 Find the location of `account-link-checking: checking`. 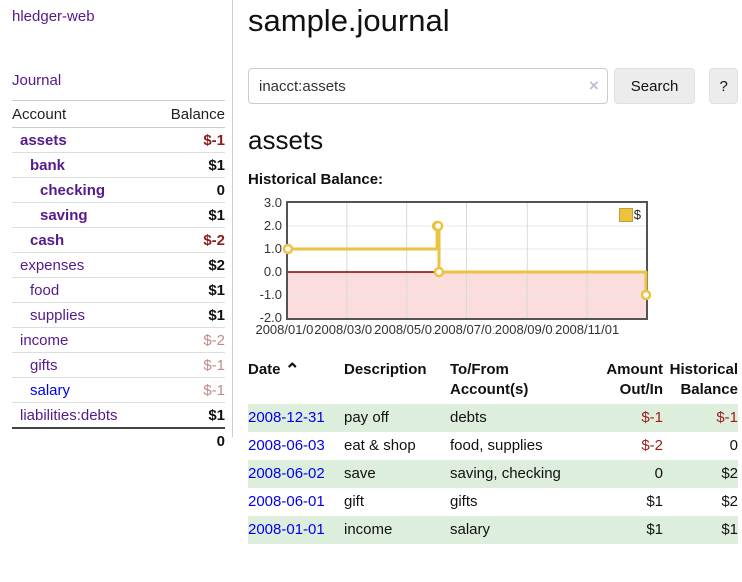

account-link-checking: checking is located at coordinates (73, 190).